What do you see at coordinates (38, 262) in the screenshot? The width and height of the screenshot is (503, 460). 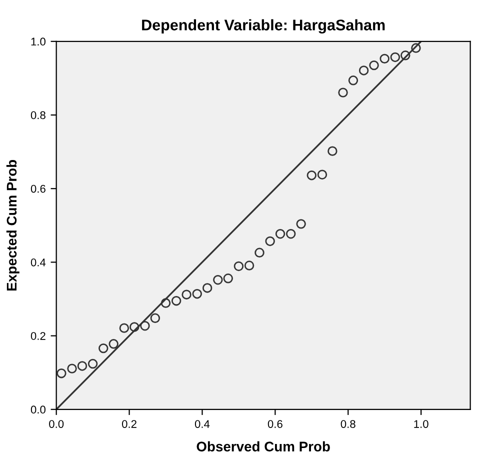 I see `y-tick-label: 0.4` at bounding box center [38, 262].